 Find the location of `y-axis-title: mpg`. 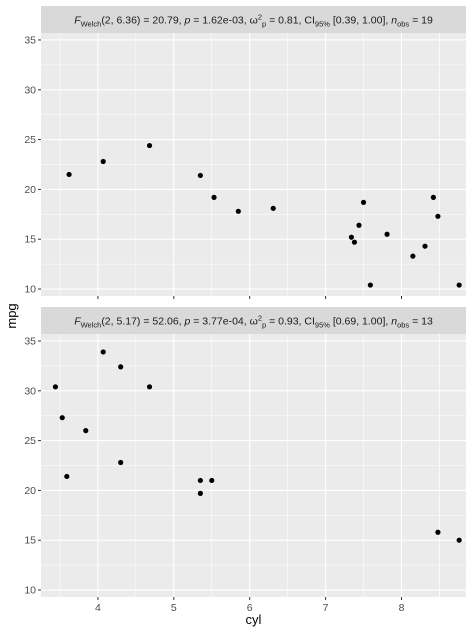

y-axis-title: mpg is located at coordinates (11, 315).